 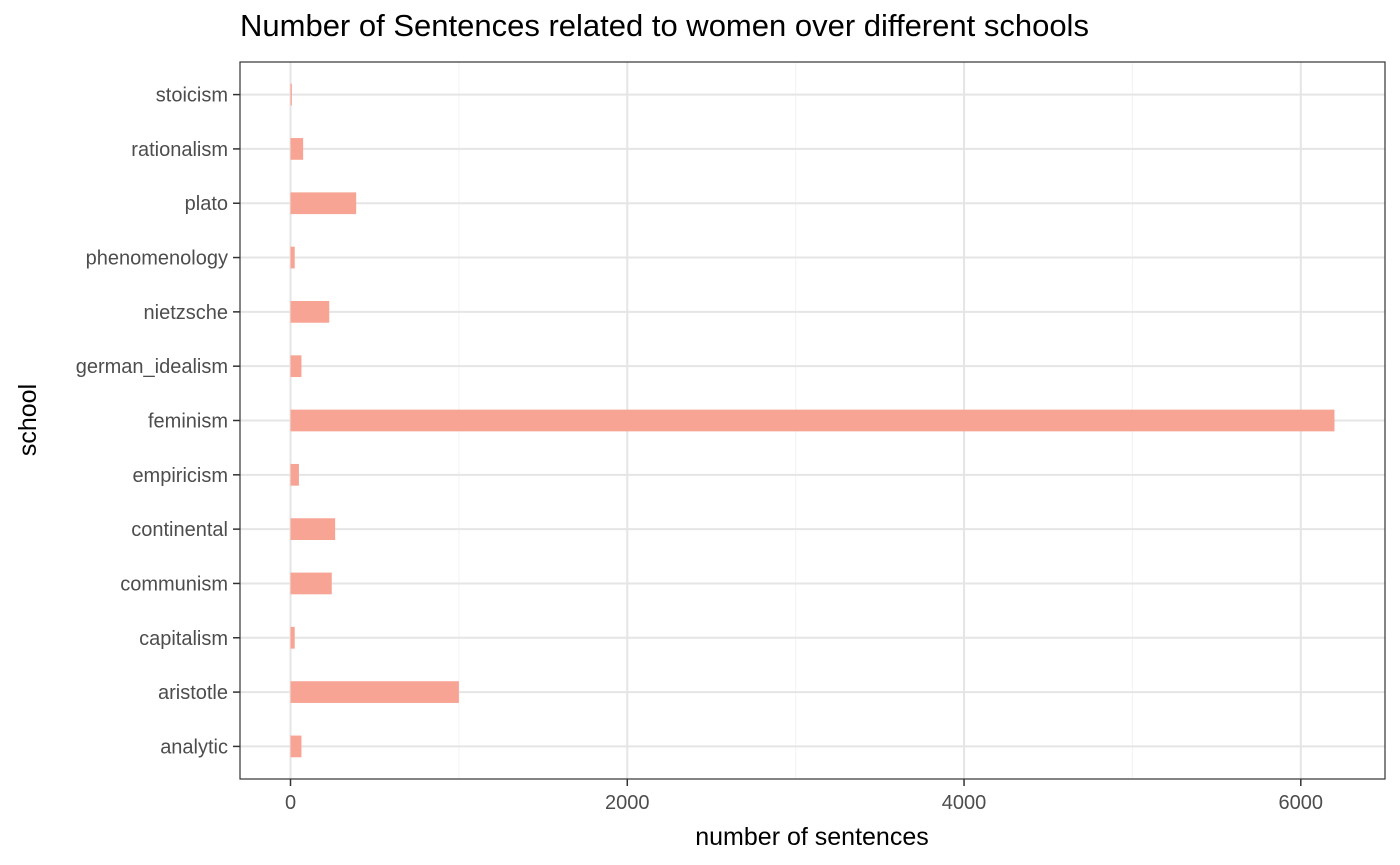 What do you see at coordinates (297, 149) in the screenshot?
I see `bar-rationalism` at bounding box center [297, 149].